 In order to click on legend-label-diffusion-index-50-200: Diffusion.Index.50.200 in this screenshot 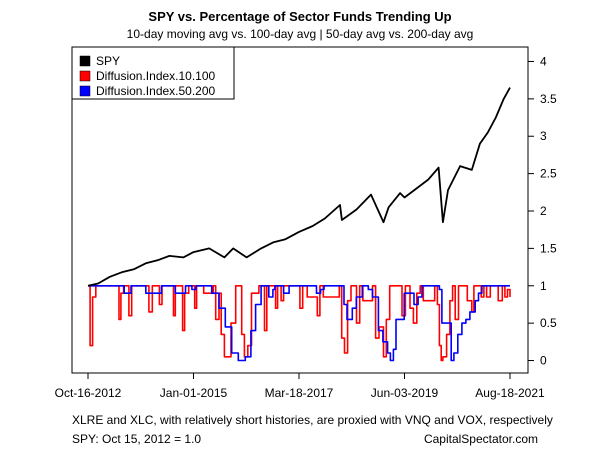, I will do `click(156, 91)`.